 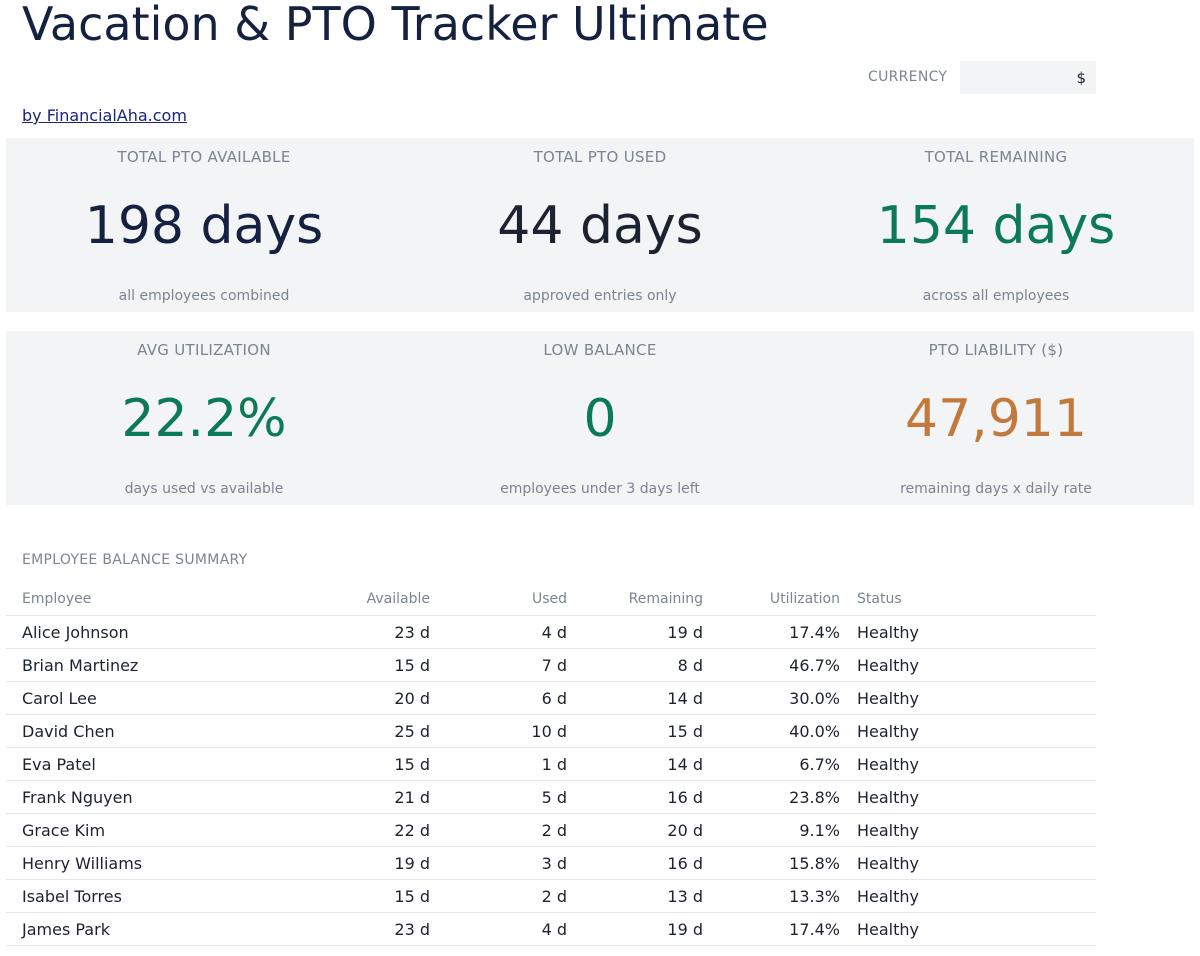 What do you see at coordinates (498, 764) in the screenshot?
I see `used-cell: 1 d` at bounding box center [498, 764].